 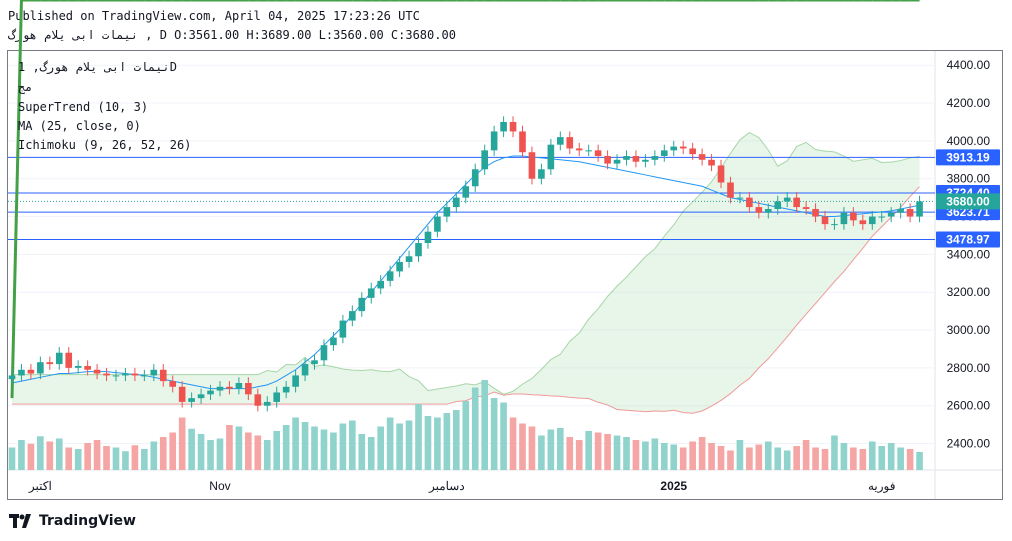 What do you see at coordinates (968, 157) in the screenshot?
I see `price-badge-label: 3913.19` at bounding box center [968, 157].